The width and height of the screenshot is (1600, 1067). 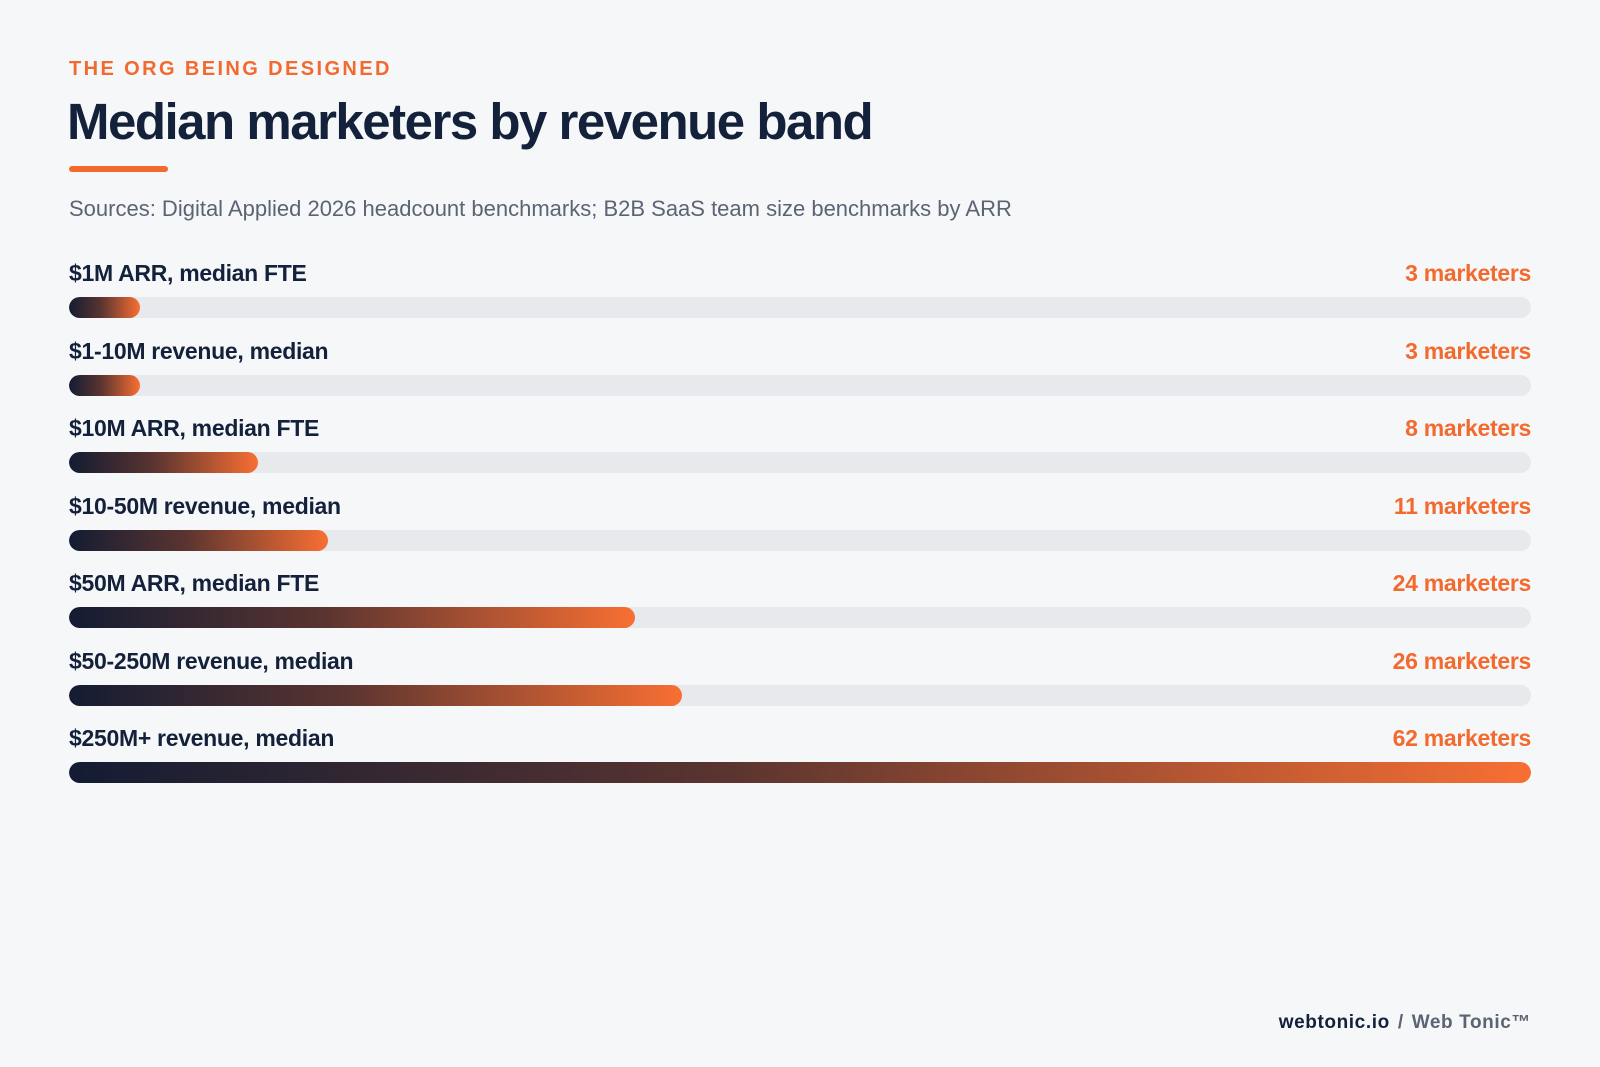 What do you see at coordinates (211, 660) in the screenshot?
I see `bar-category-label: $50-250M revenue, median` at bounding box center [211, 660].